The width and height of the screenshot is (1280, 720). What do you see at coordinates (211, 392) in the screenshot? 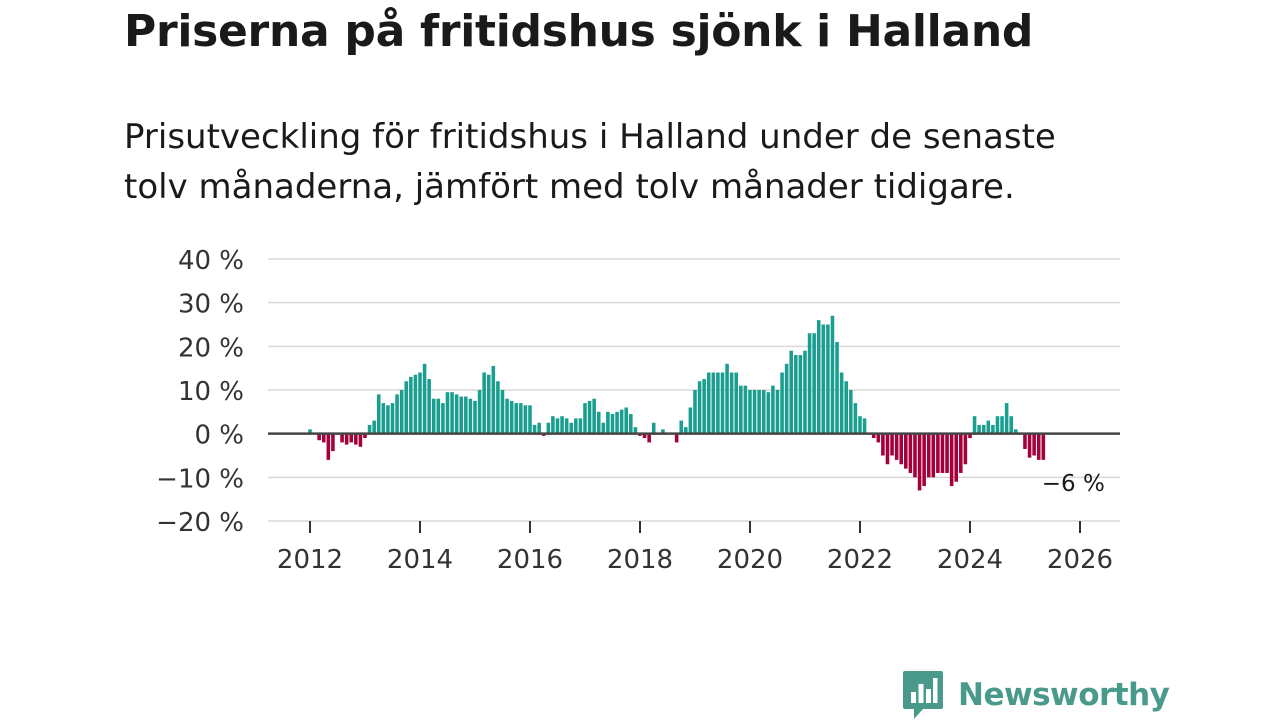
I see `y-tick-label: 10 %` at bounding box center [211, 392].